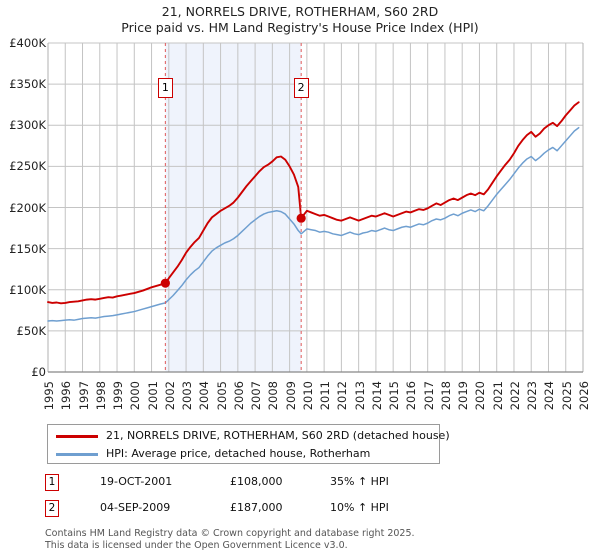 Image resolution: width=600 pixels, height=560 pixels. Describe the element at coordinates (77, 454) in the screenshot. I see `legend-swatch-hpi` at that location.